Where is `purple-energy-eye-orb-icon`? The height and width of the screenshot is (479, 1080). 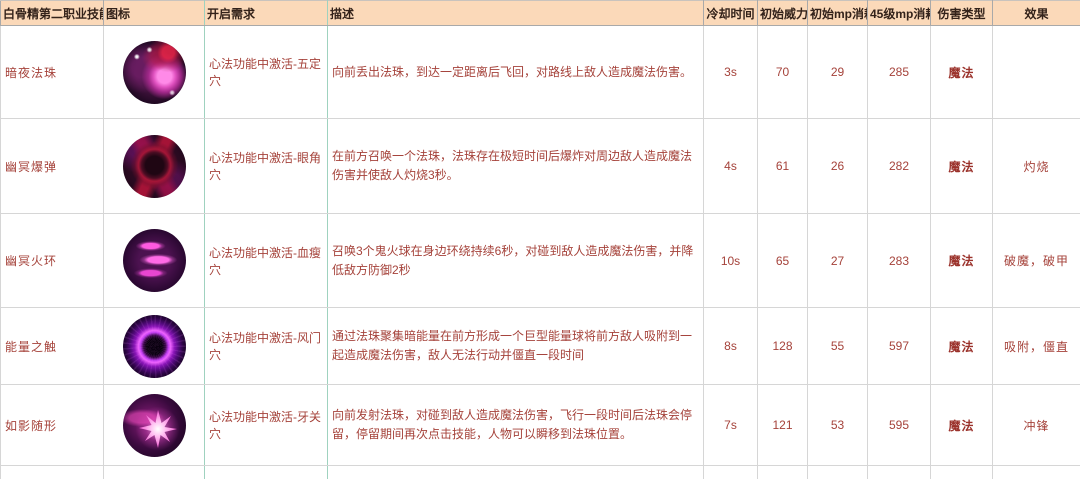
purple-energy-eye-orb-icon is located at coordinates (154, 346).